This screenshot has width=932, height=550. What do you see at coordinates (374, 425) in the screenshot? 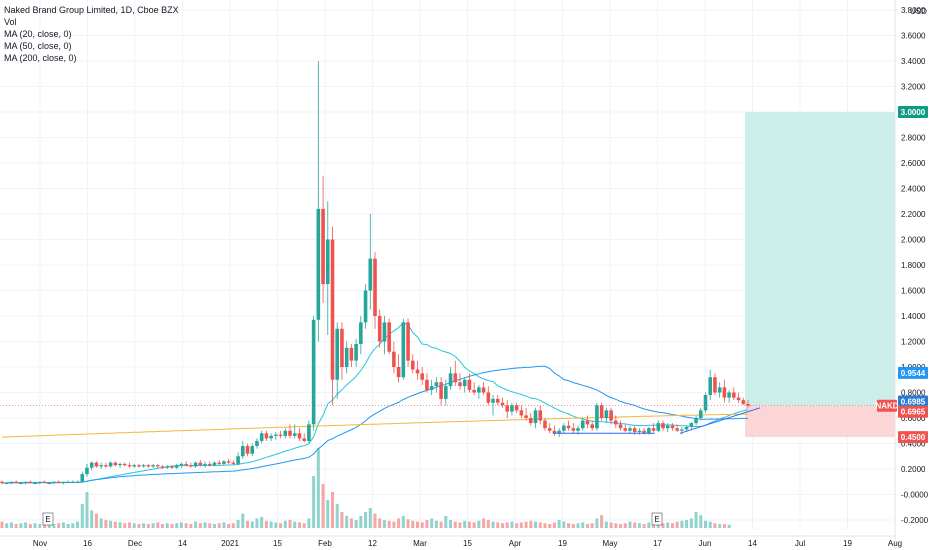
I see `ma200-line` at bounding box center [374, 425].